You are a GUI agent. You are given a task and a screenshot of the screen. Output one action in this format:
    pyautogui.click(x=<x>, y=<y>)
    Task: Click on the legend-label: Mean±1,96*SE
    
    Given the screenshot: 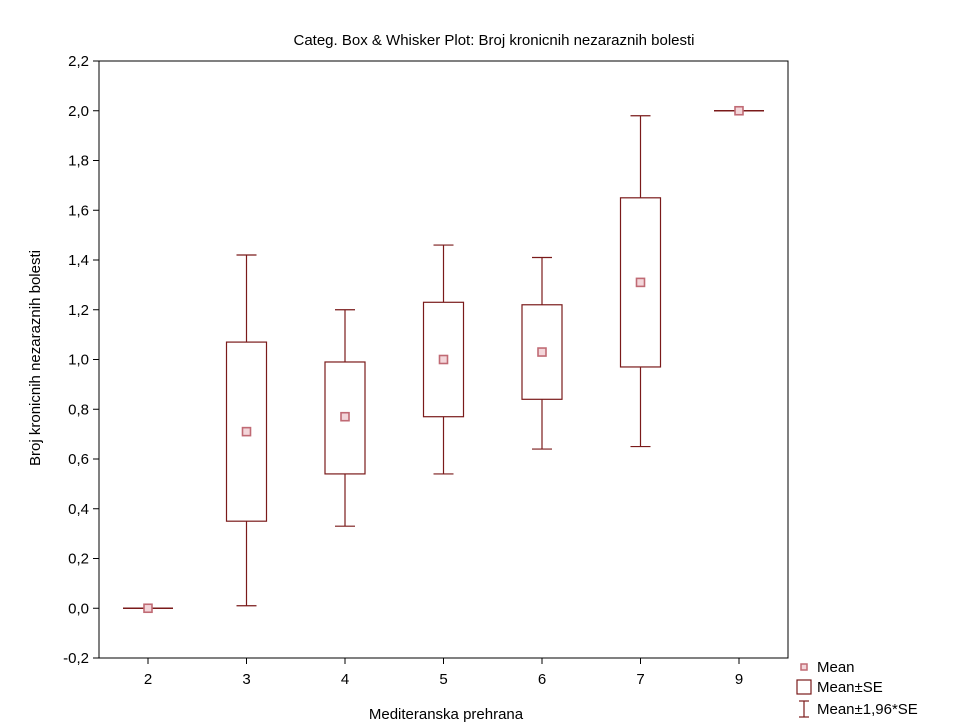 What is the action you would take?
    pyautogui.click(x=867, y=709)
    